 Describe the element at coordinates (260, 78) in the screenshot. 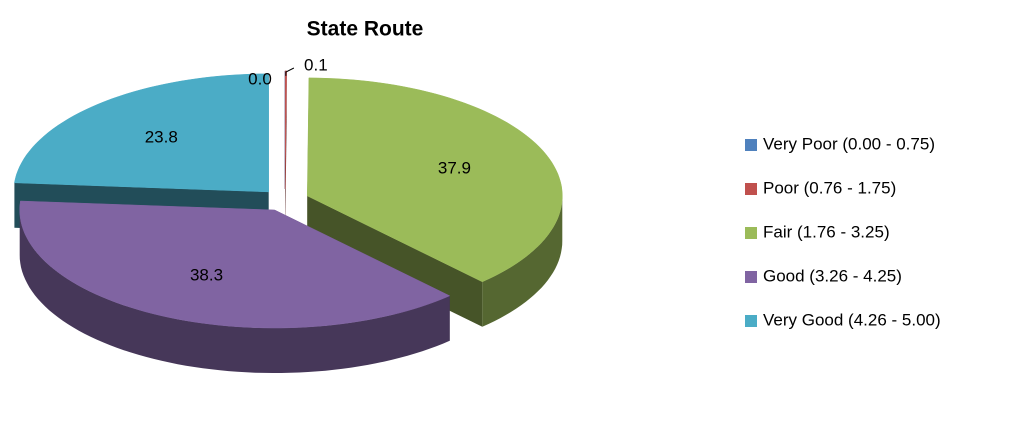

I see `data-label: 0.0` at that location.